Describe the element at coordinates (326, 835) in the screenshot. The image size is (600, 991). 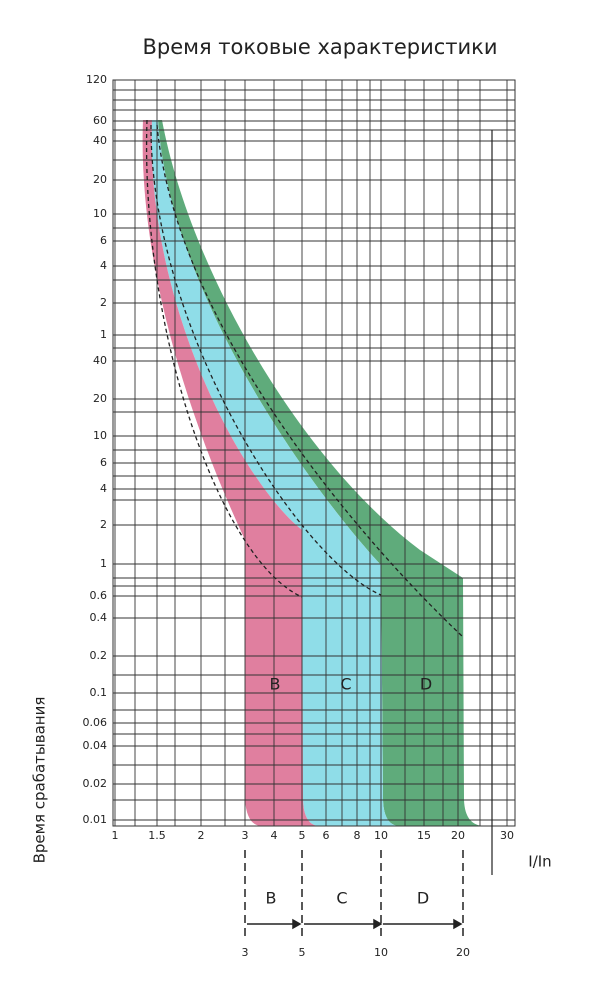
I see `x-tick-label: 6` at that location.